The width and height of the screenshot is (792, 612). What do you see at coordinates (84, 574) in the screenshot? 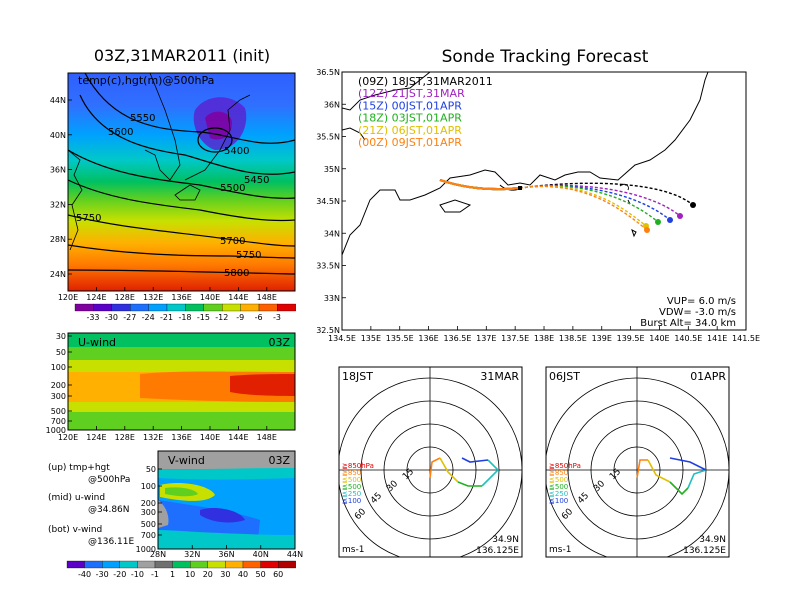
I see `vwind-colorbar-label: -40` at bounding box center [84, 574].